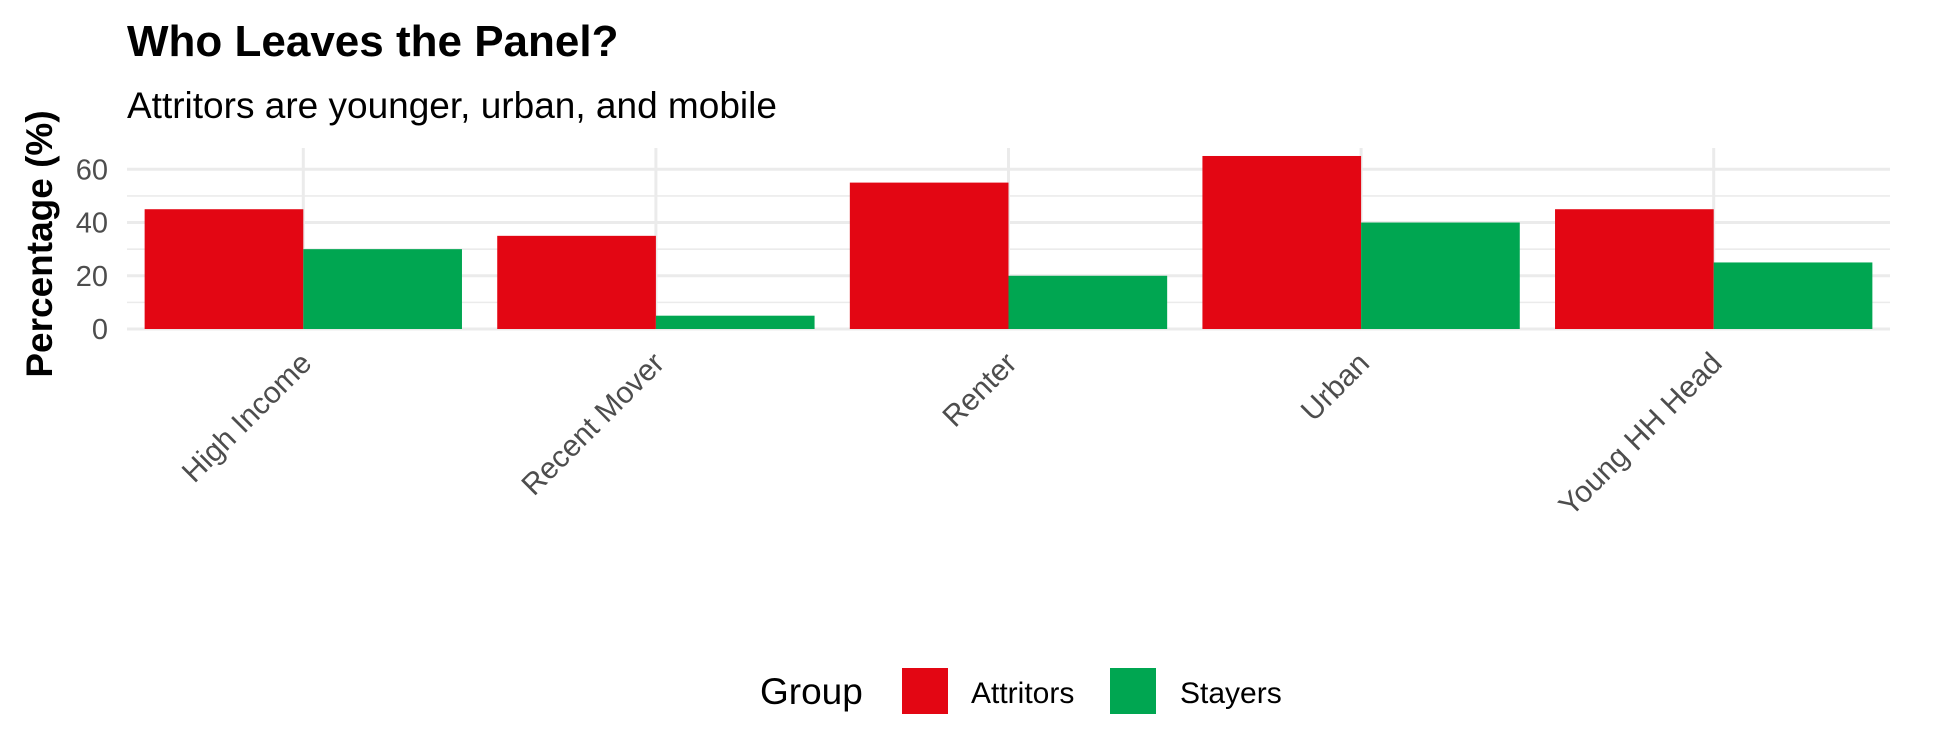  What do you see at coordinates (979, 390) in the screenshot?
I see `x-tick-label: Renter` at bounding box center [979, 390].